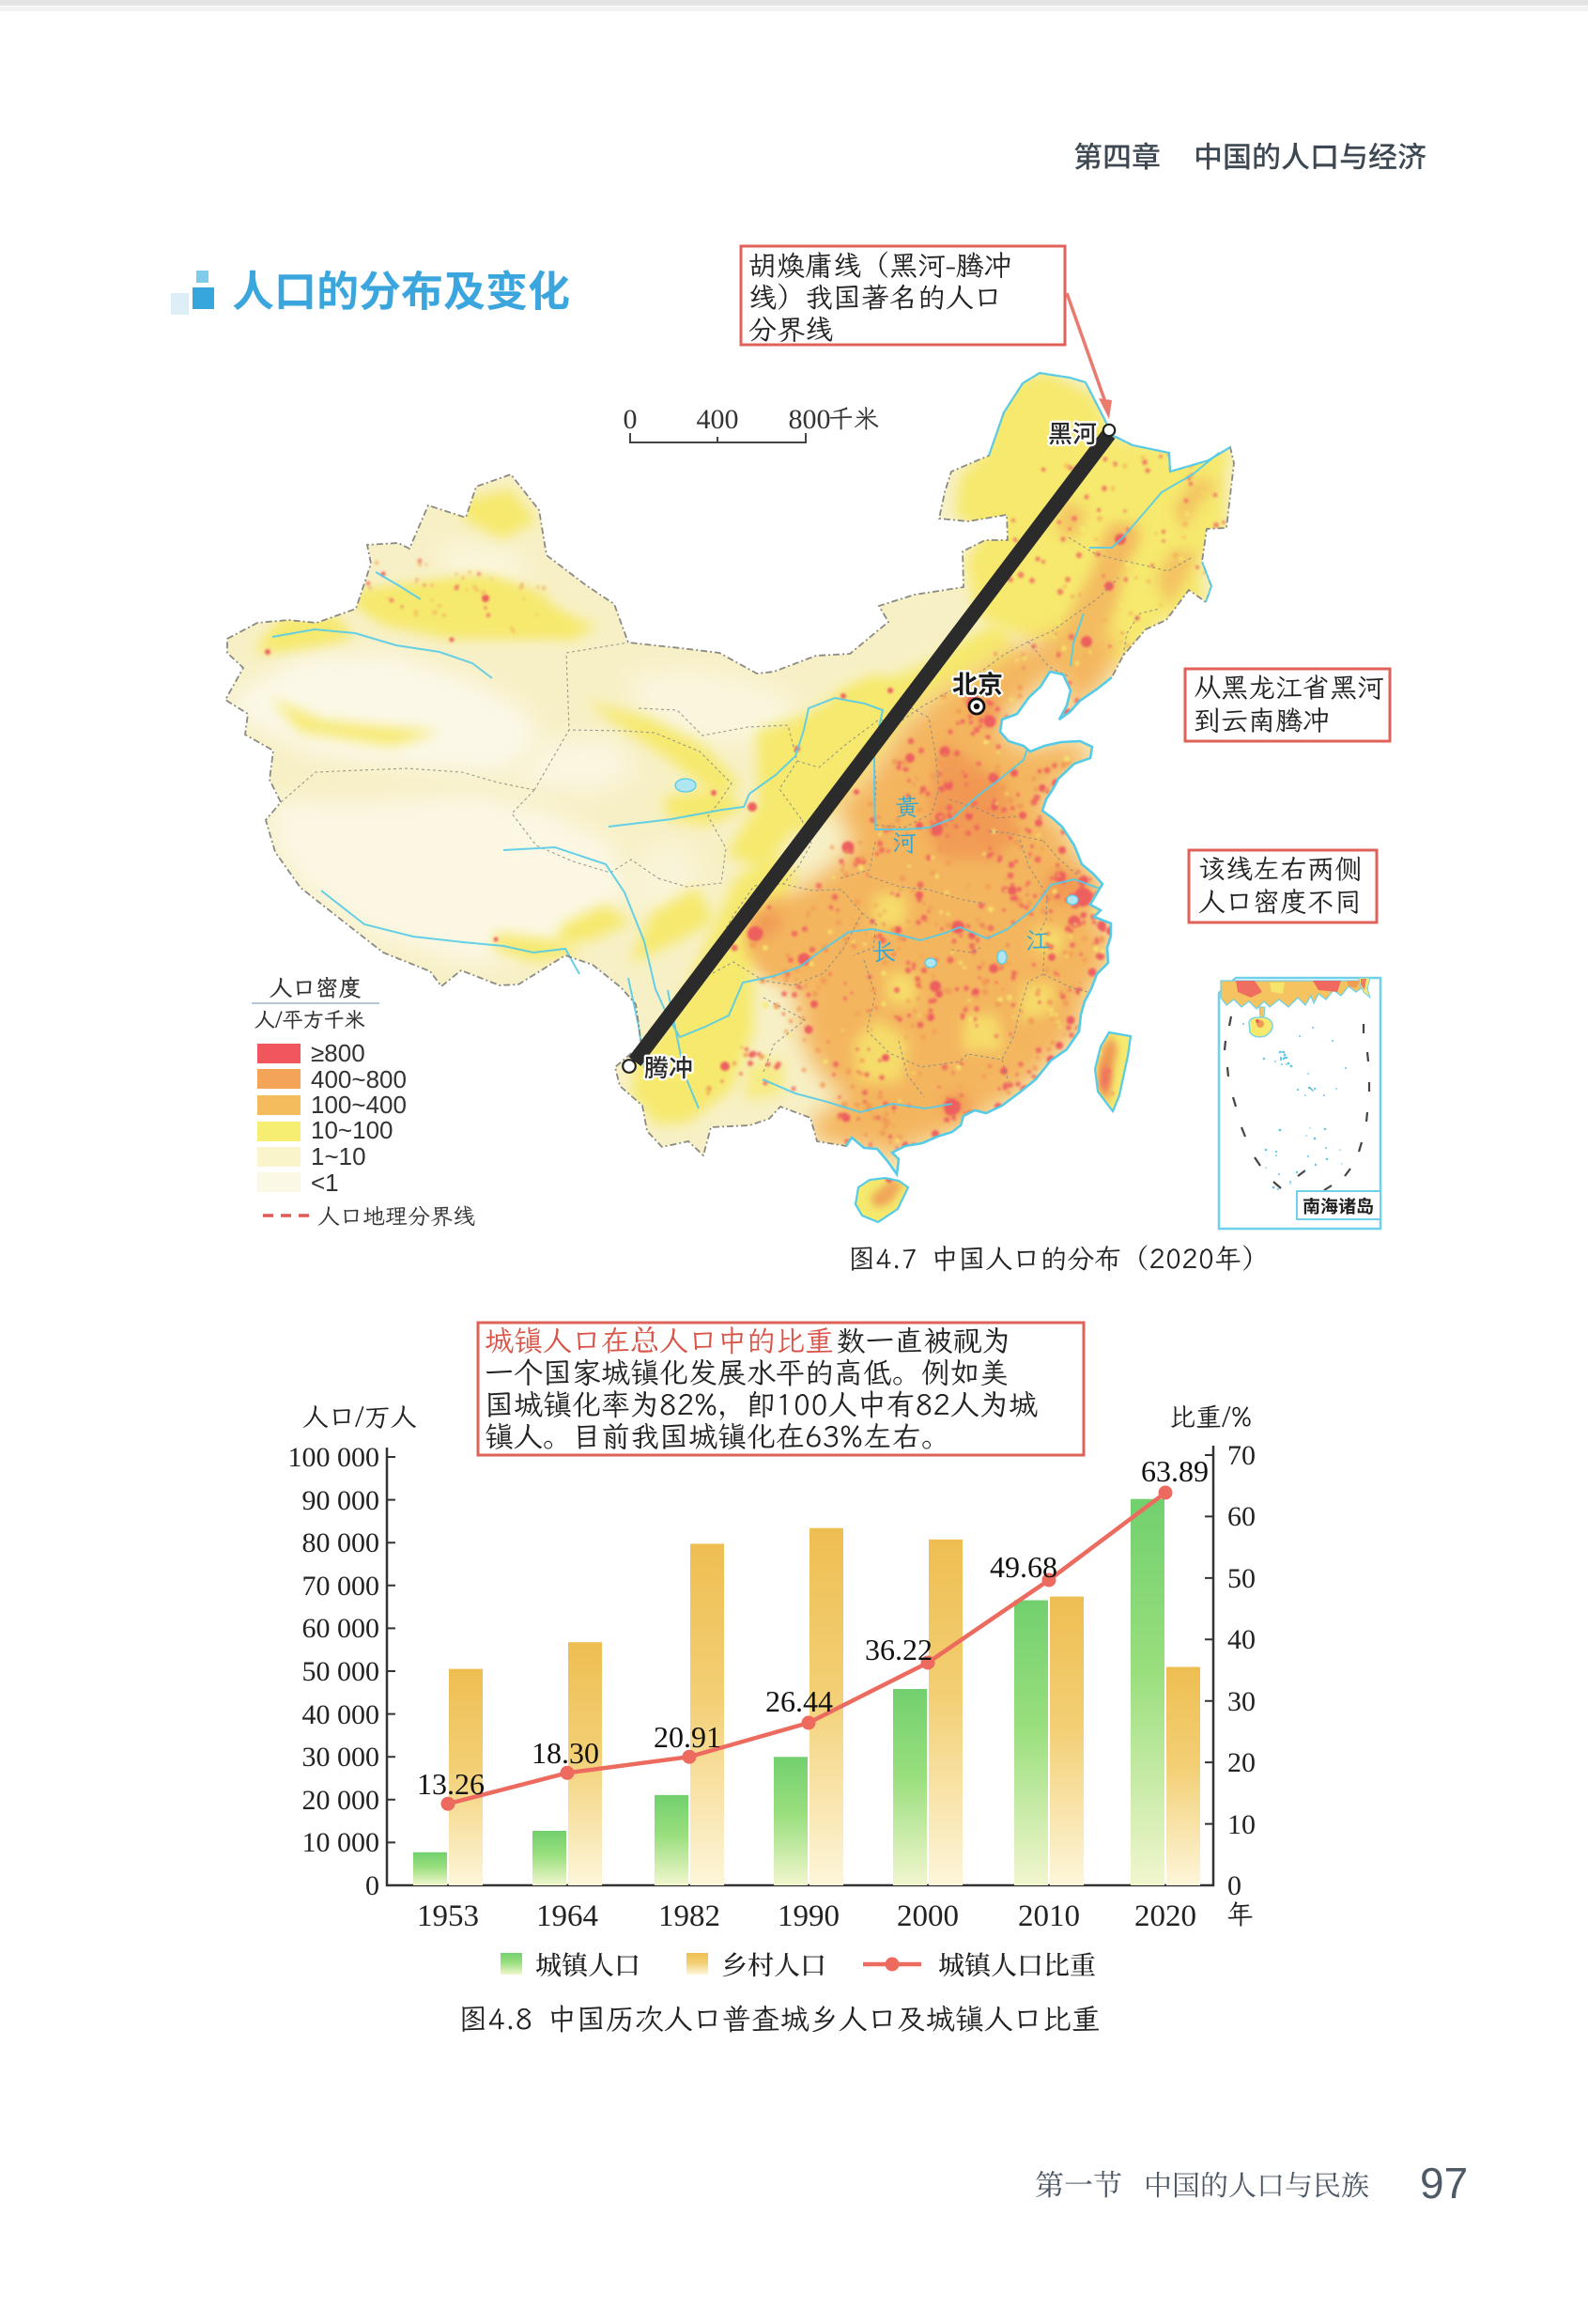 The image size is (1588, 2324). I want to click on svg-text: 2010, so click(1049, 1916).